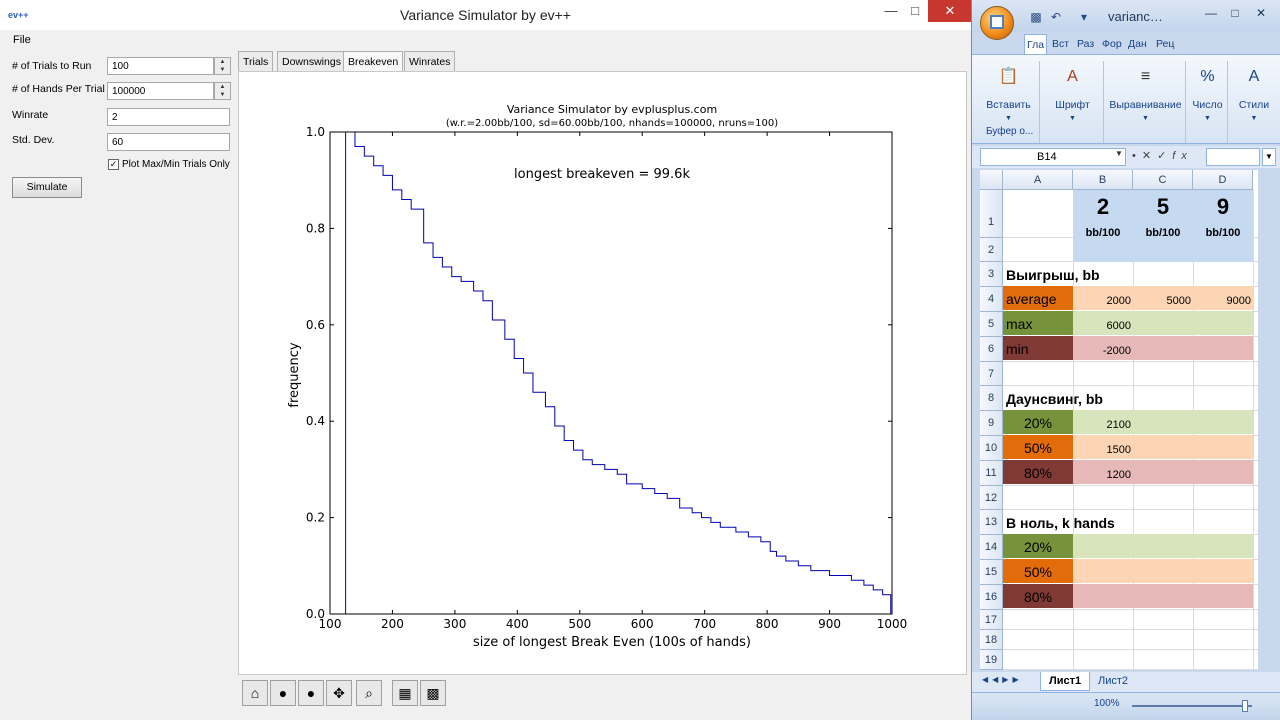  Describe the element at coordinates (1060, 523) in the screenshot. I see `cell-a13: В ноль, k hands` at that location.